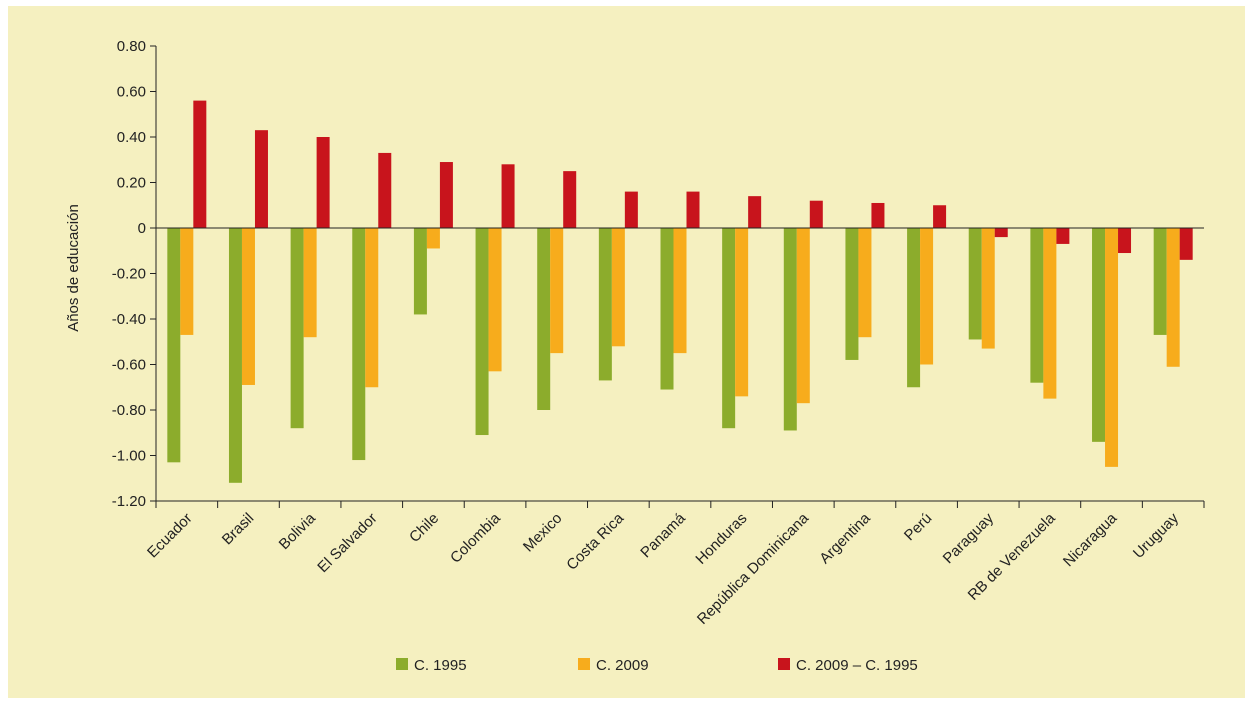  Describe the element at coordinates (73, 268) in the screenshot. I see `y-axis-title: Años de educación` at that location.